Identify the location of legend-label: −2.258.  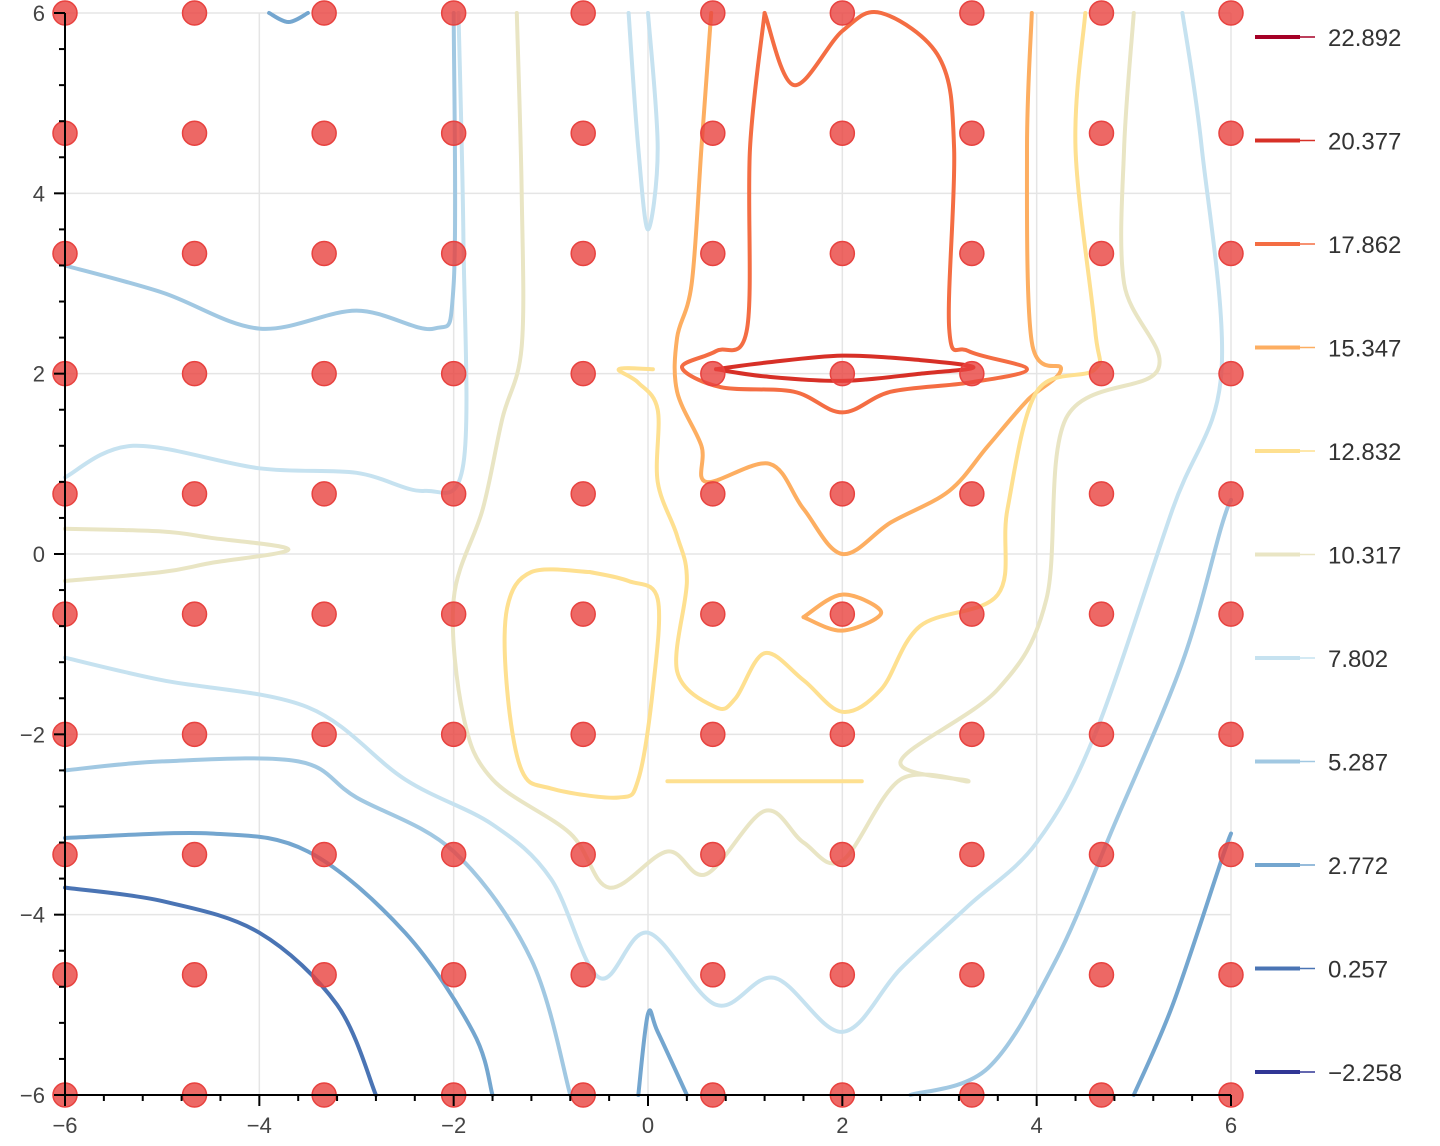
(1365, 1073).